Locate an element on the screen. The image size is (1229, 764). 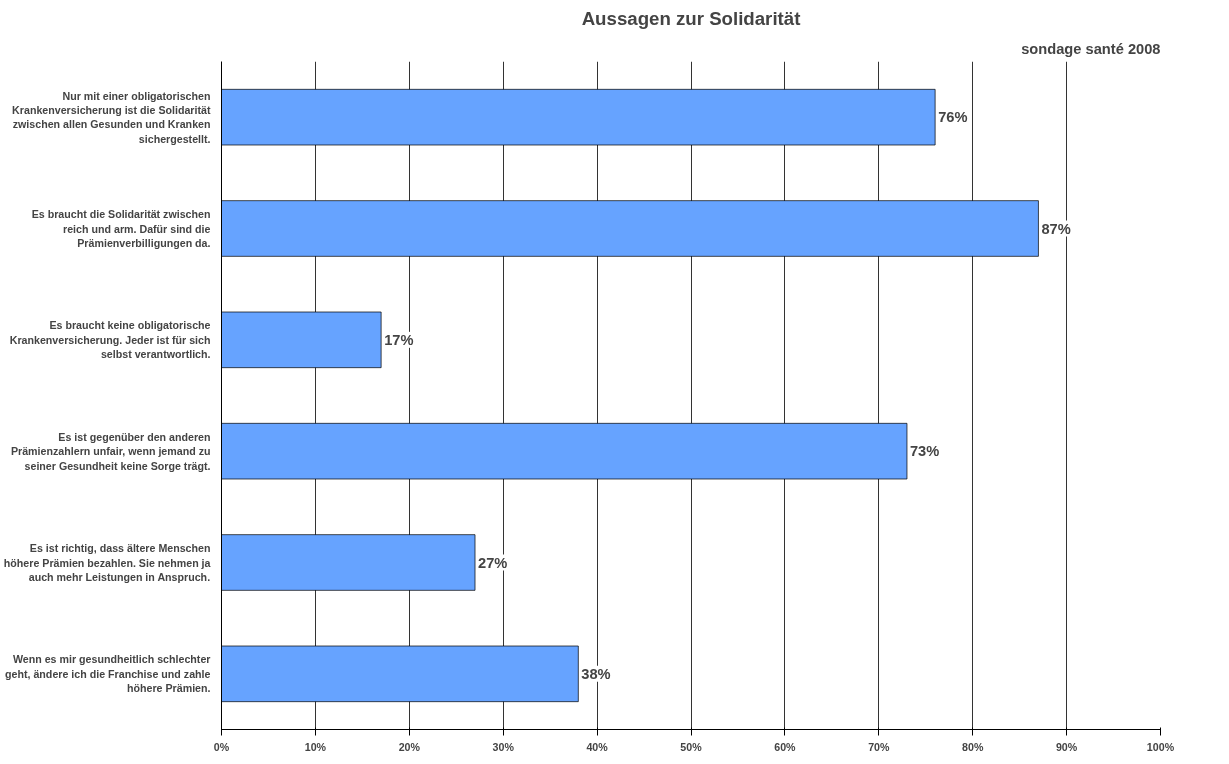
x-tick-label: 70% is located at coordinates (879, 746).